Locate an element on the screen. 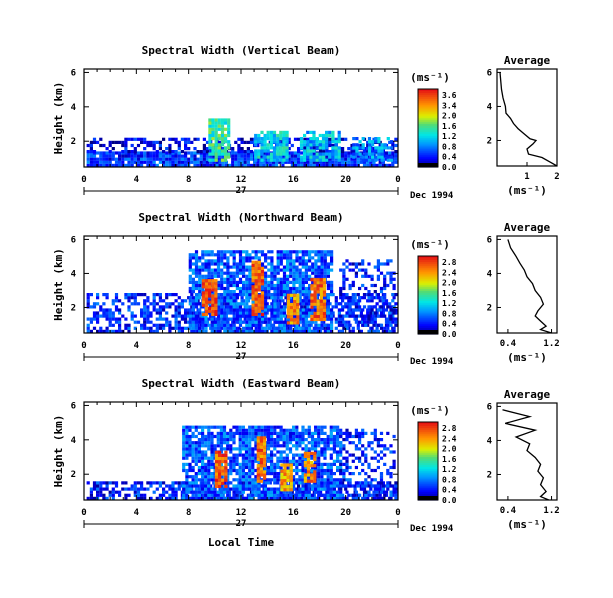  average-frame is located at coordinates (527, 284).